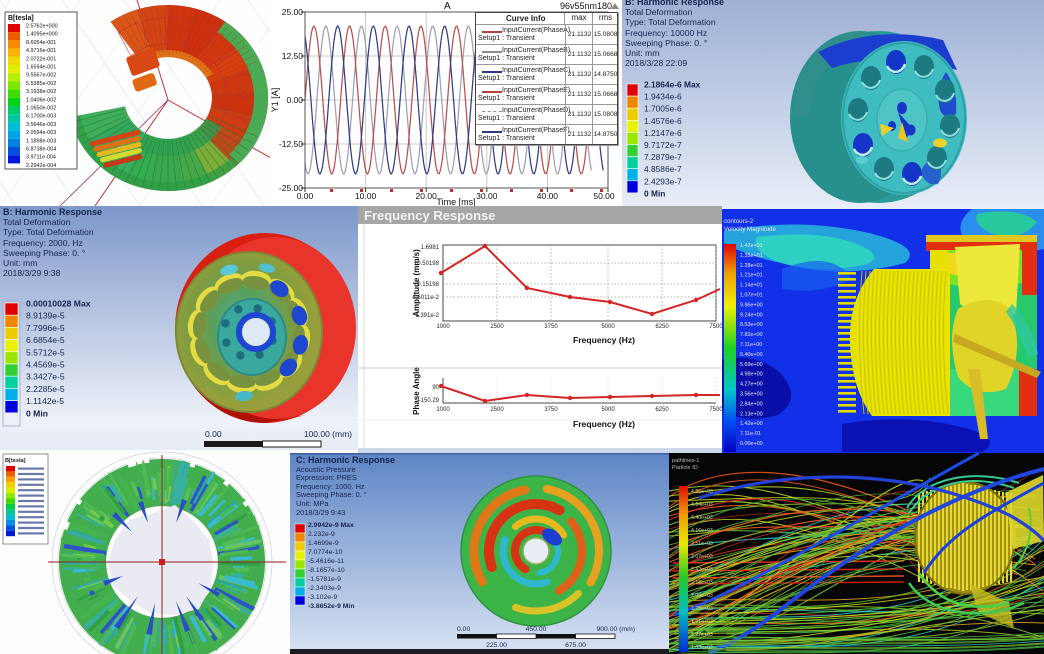  I want to click on svg-text: 1.0406e-002, so click(41, 100).